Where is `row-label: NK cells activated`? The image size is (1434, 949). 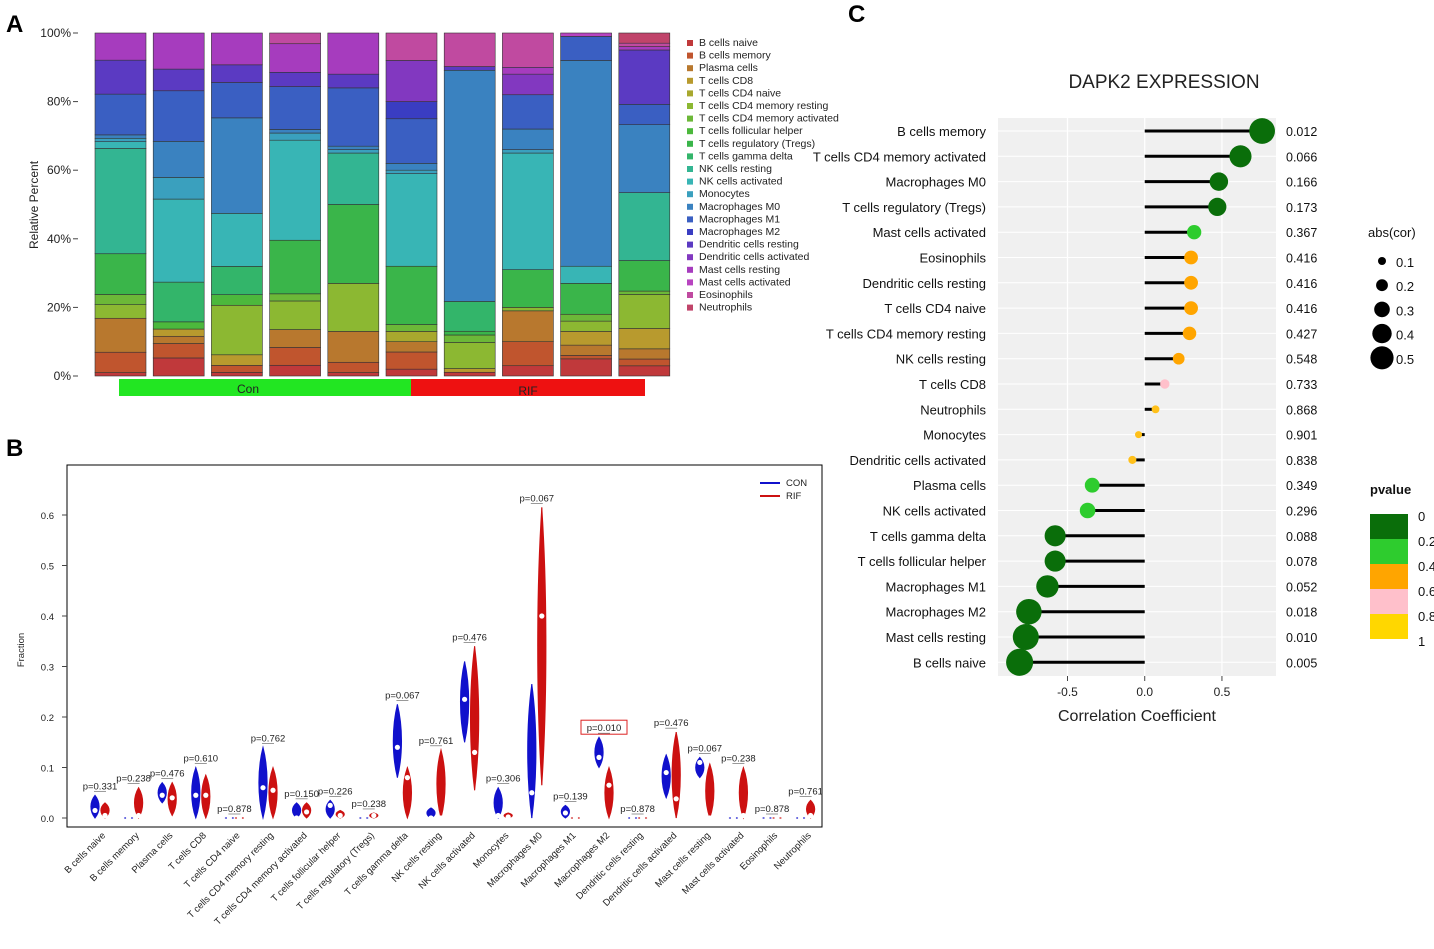
row-label: NK cells activated is located at coordinates (934, 511).